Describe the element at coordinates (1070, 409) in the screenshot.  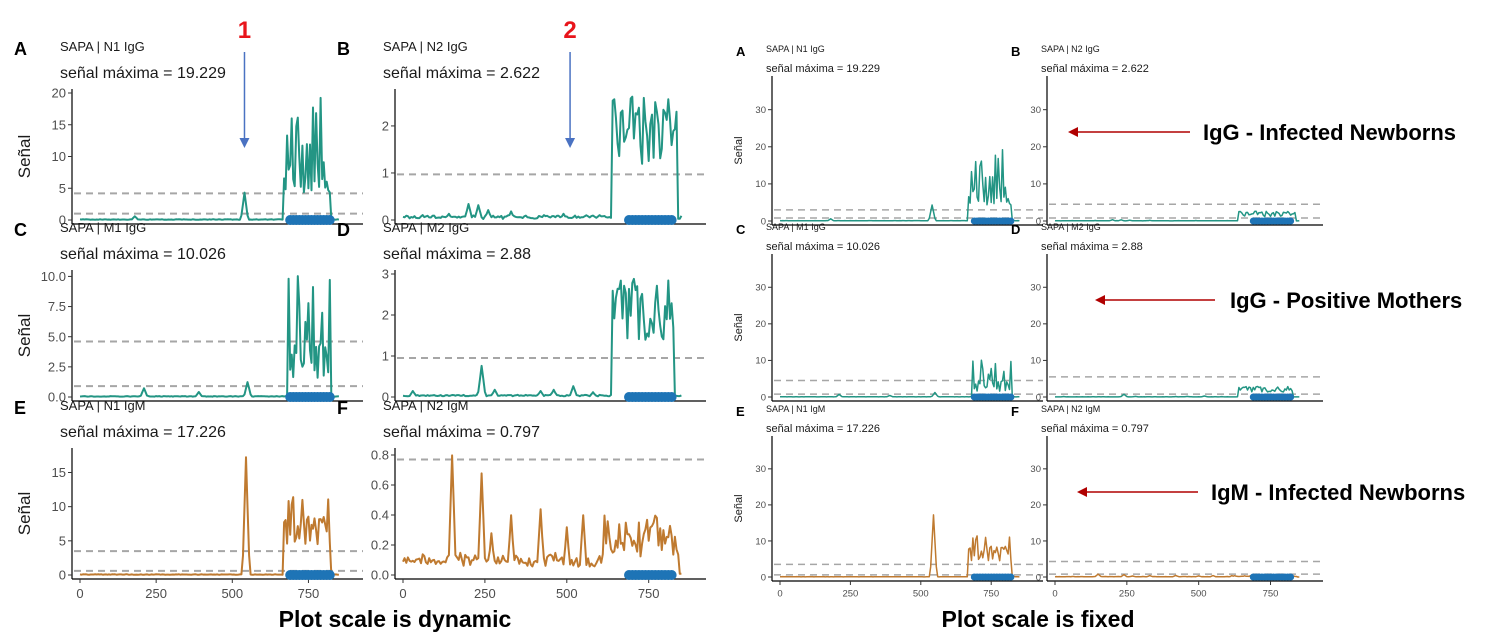
I see `panel-subtitle: SAPA | N2 IgM` at that location.